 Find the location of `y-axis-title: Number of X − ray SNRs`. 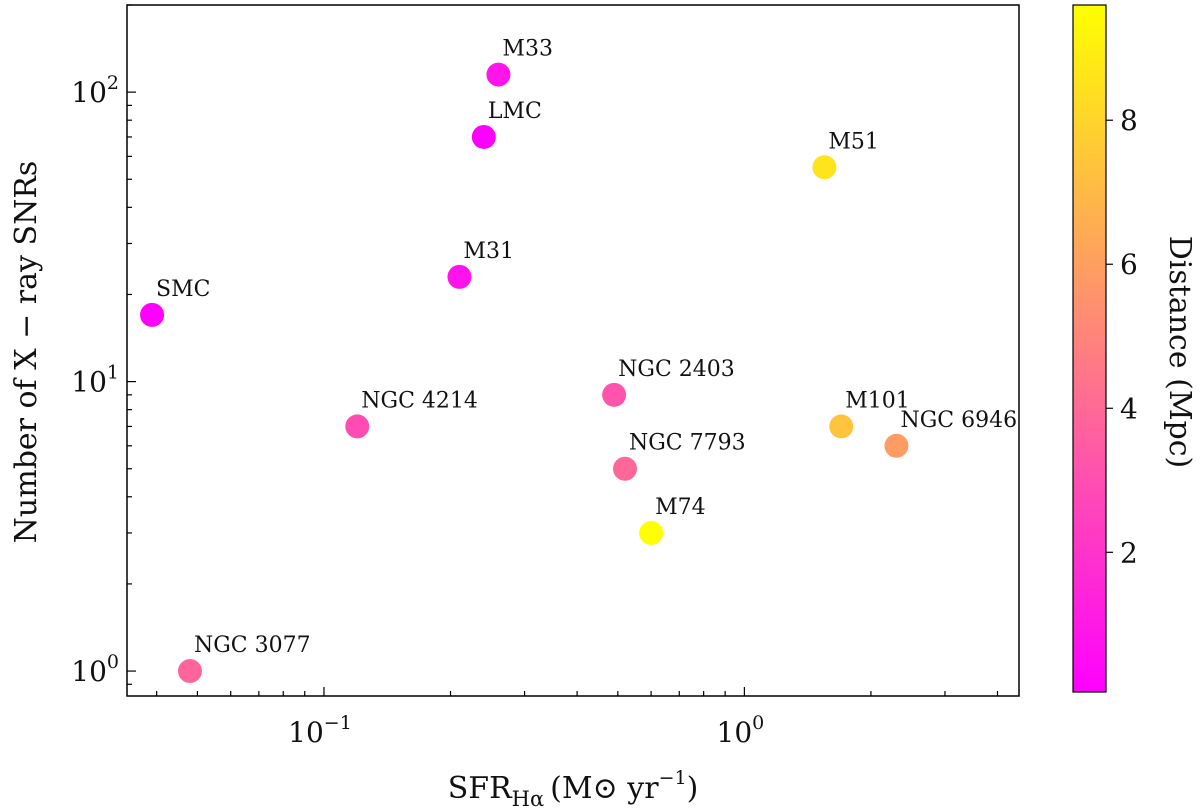

y-axis-title: Number of X − ray SNRs is located at coordinates (26, 352).